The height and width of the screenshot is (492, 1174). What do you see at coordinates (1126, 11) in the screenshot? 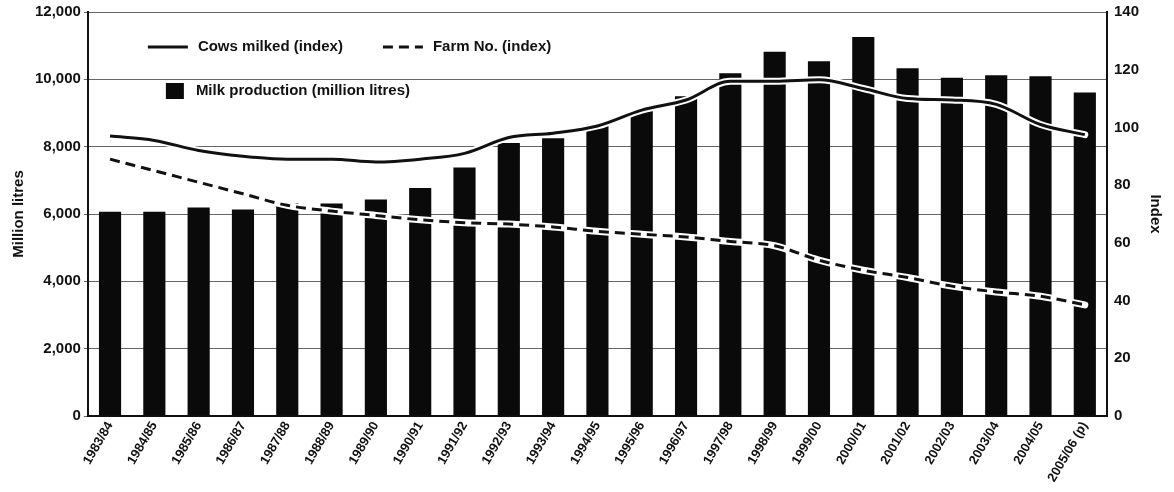
I see `y2-tick-label: 140` at bounding box center [1126, 11].